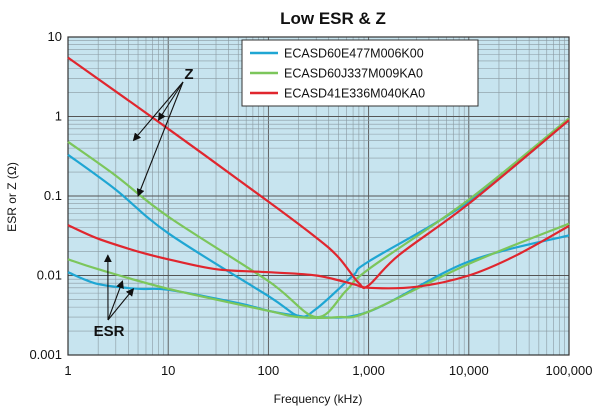  I want to click on x-tick-label: 100, so click(269, 370).